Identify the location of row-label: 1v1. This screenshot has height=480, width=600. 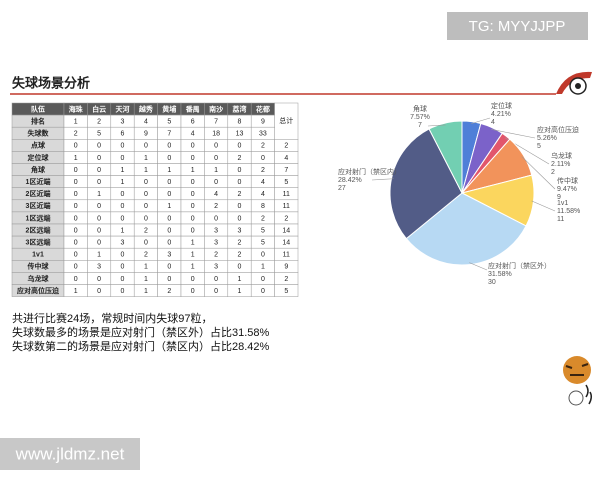
(38, 255).